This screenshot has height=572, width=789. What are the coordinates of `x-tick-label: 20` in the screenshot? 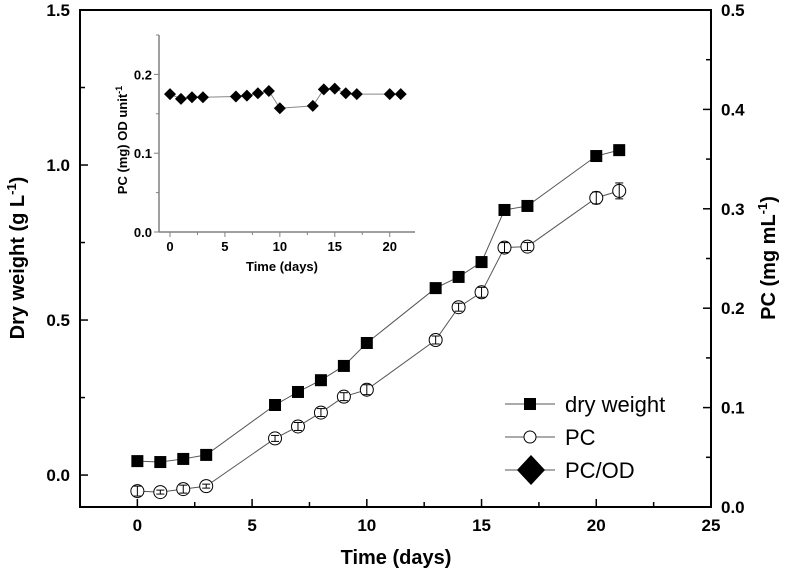 It's located at (596, 525).